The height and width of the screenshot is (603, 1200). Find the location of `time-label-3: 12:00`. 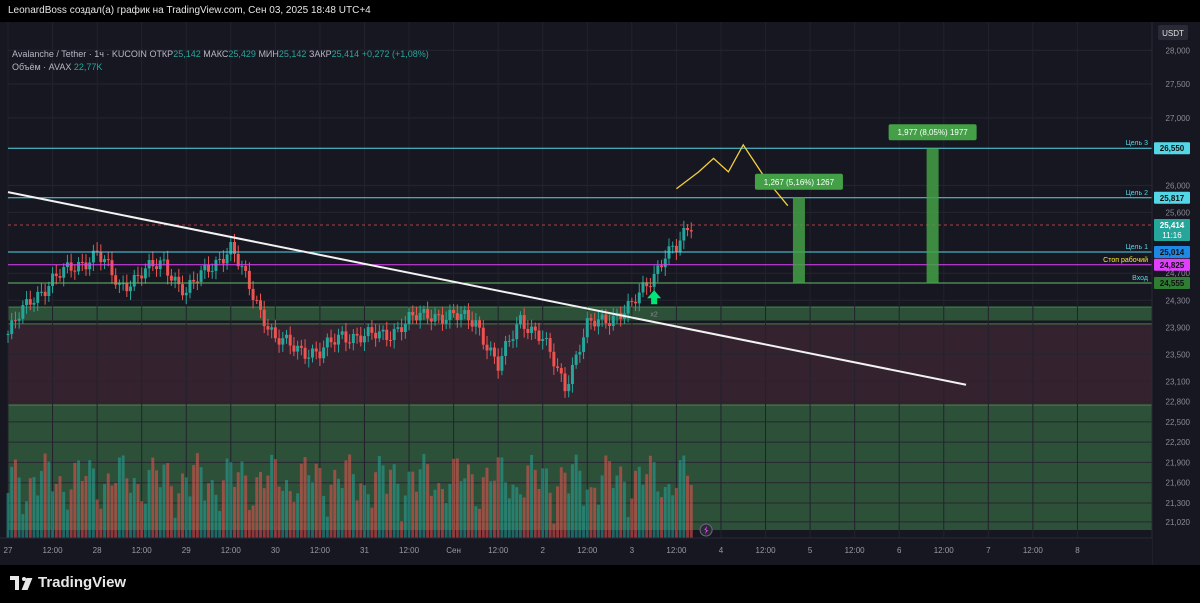

time-label-3: 12:00 is located at coordinates (142, 550).